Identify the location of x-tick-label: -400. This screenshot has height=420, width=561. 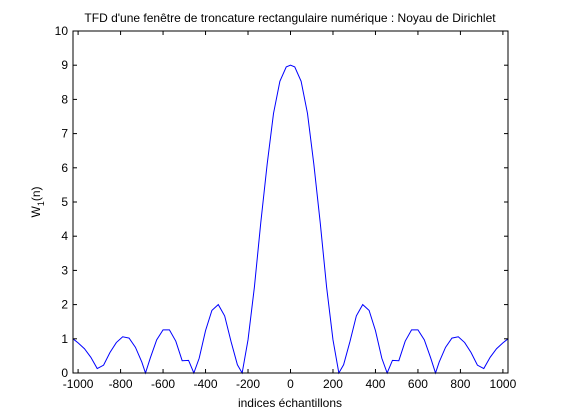
(206, 384).